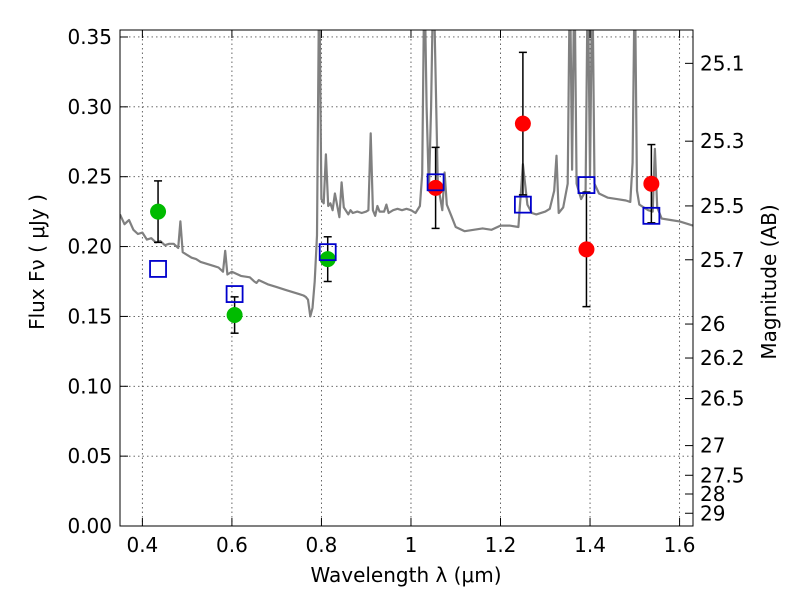 The width and height of the screenshot is (800, 600). I want to click on y-tick-label: 0.10, so click(89, 386).